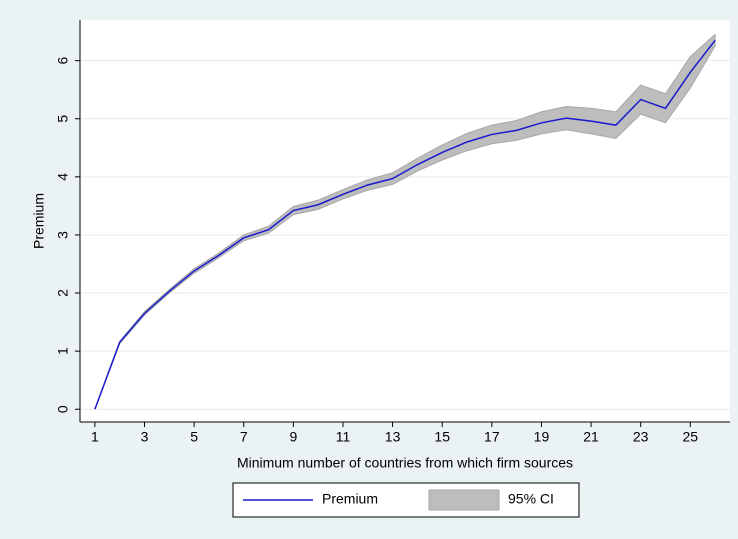 Image resolution: width=738 pixels, height=539 pixels. What do you see at coordinates (63, 235) in the screenshot?
I see `y-tick-label: 3` at bounding box center [63, 235].